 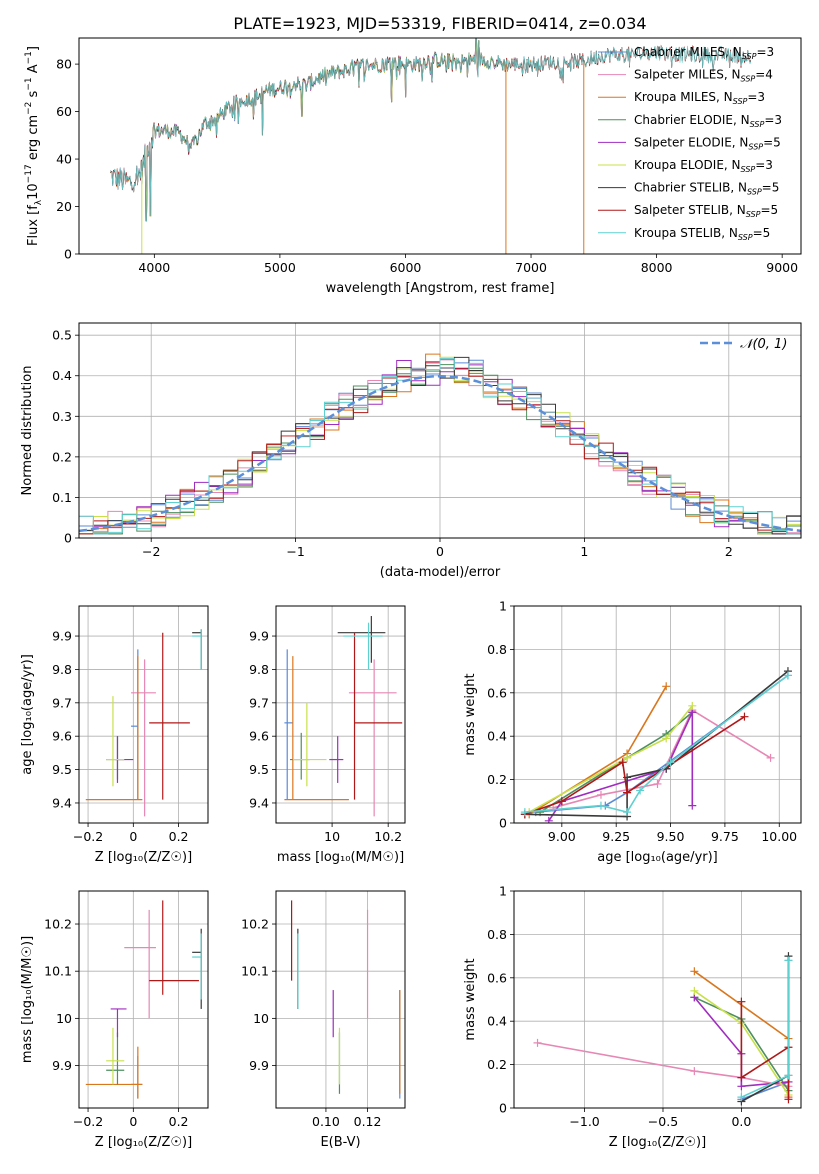 What do you see at coordinates (368, 1121) in the screenshot?
I see `x-tick-label: 0.12` at bounding box center [368, 1121].